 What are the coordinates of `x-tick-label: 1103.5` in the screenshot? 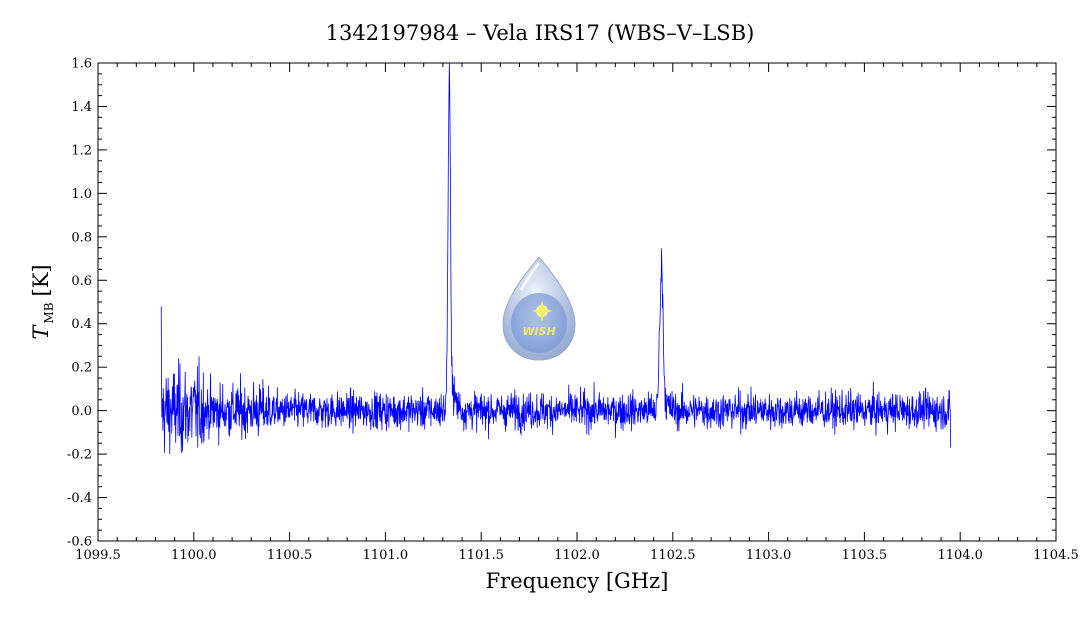 It's located at (865, 555).